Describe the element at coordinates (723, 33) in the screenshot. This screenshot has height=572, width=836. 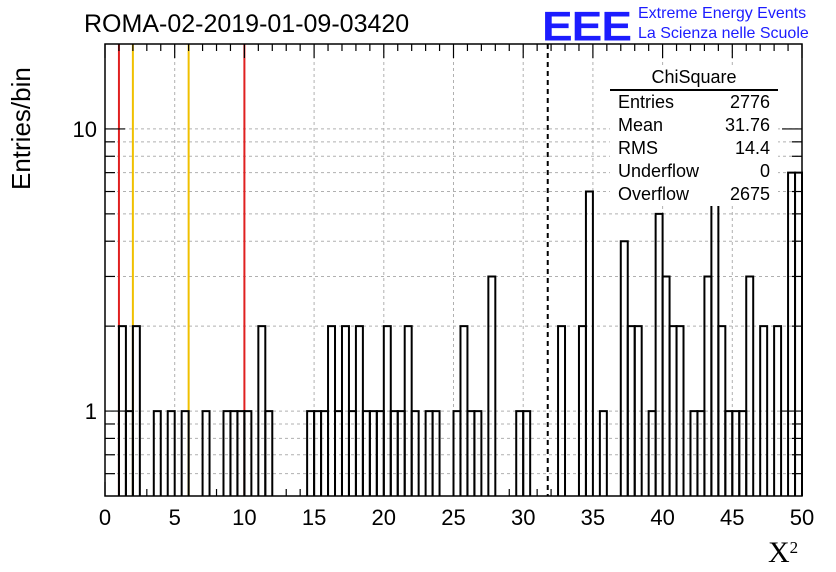
I see `logo-line-2: La Scienza nelle Scuole` at that location.